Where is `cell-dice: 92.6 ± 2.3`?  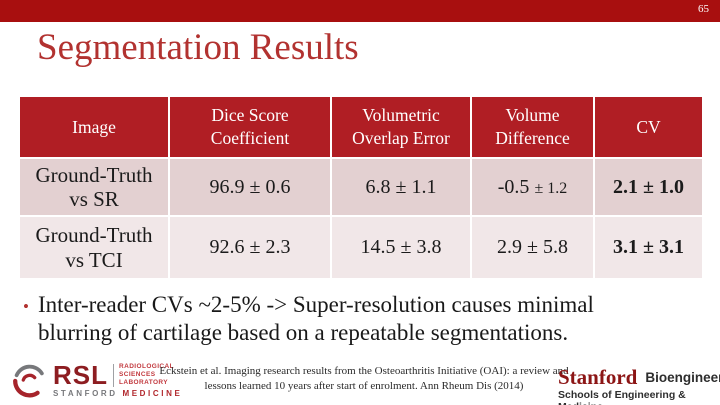
cell-dice: 92.6 ± 2.3 is located at coordinates (250, 247).